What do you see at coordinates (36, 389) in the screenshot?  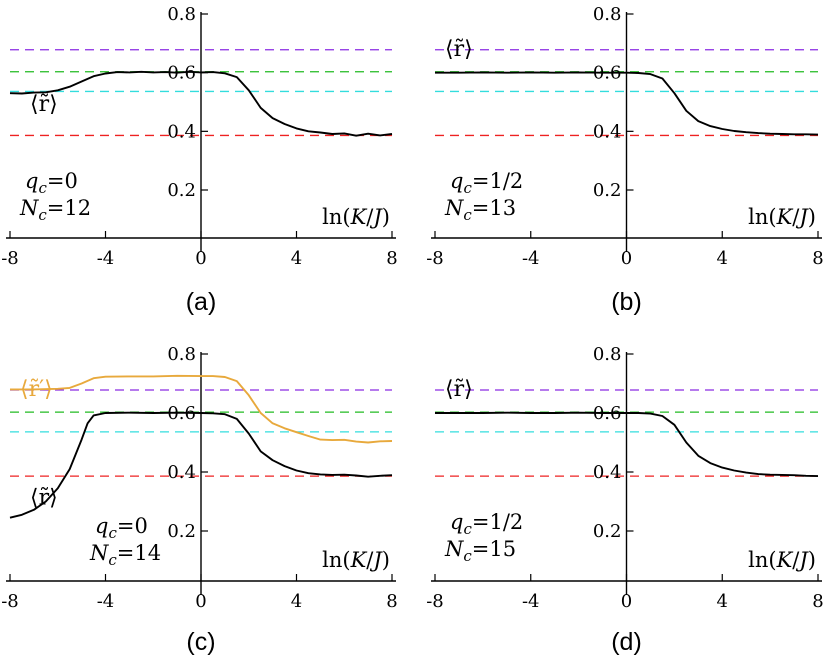 I see `series-label-0: ⟨r̃′⟩` at bounding box center [36, 389].